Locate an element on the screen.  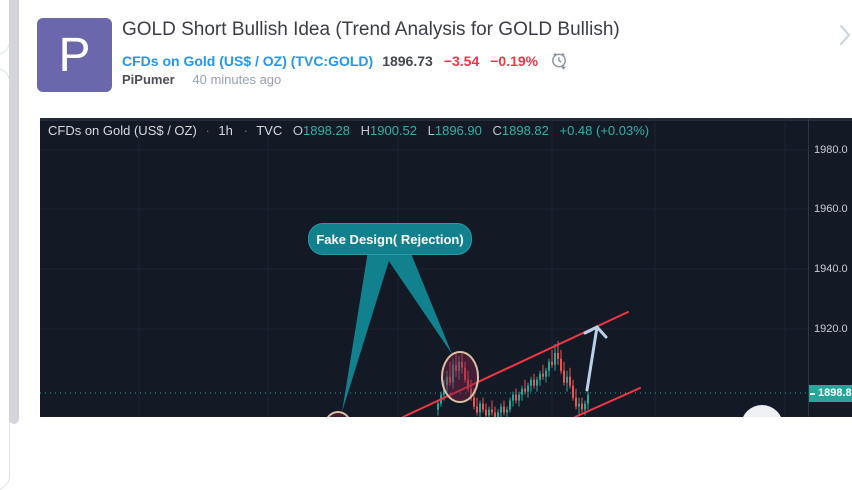
avatar: P is located at coordinates (74, 55).